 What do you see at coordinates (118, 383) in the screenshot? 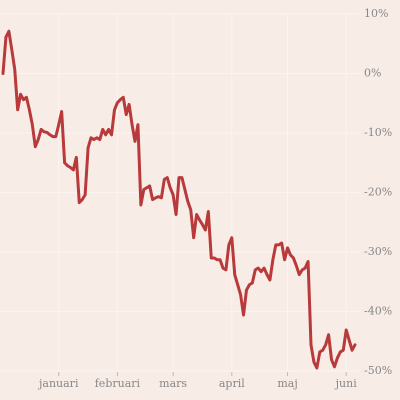
I see `x-tick-label: februari` at bounding box center [118, 383].